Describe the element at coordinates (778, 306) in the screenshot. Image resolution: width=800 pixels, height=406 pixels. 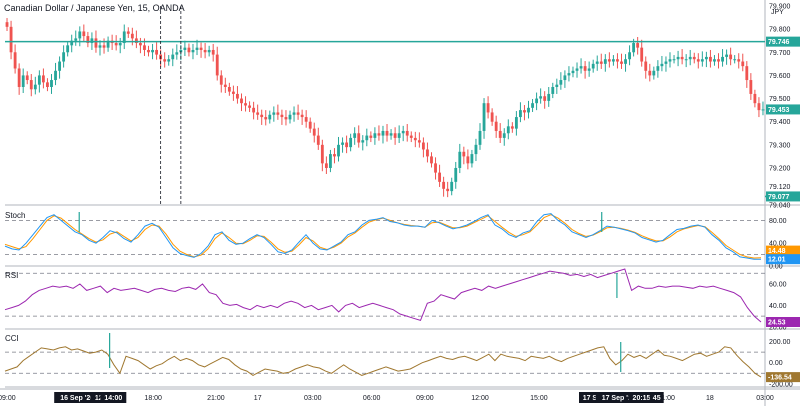
I see `rsi-axis-tick-label: 40.00` at that location.